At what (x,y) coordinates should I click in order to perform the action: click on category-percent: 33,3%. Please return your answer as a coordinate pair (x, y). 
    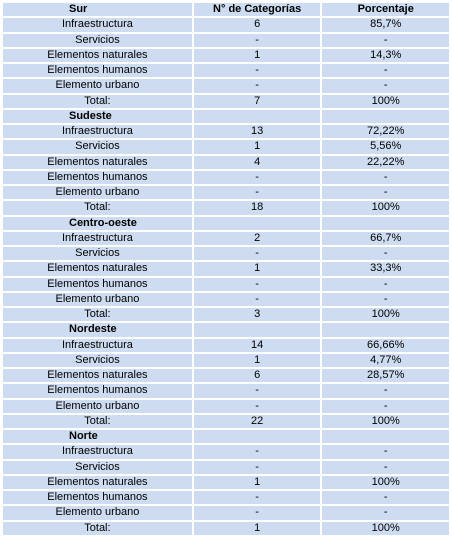
    Looking at the image, I should click on (385, 269).